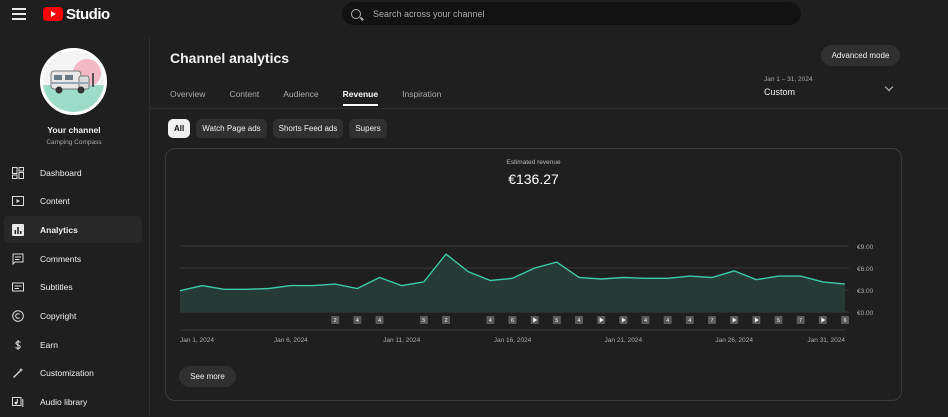  What do you see at coordinates (889, 87) in the screenshot?
I see `chevron-down-icon` at bounding box center [889, 87].